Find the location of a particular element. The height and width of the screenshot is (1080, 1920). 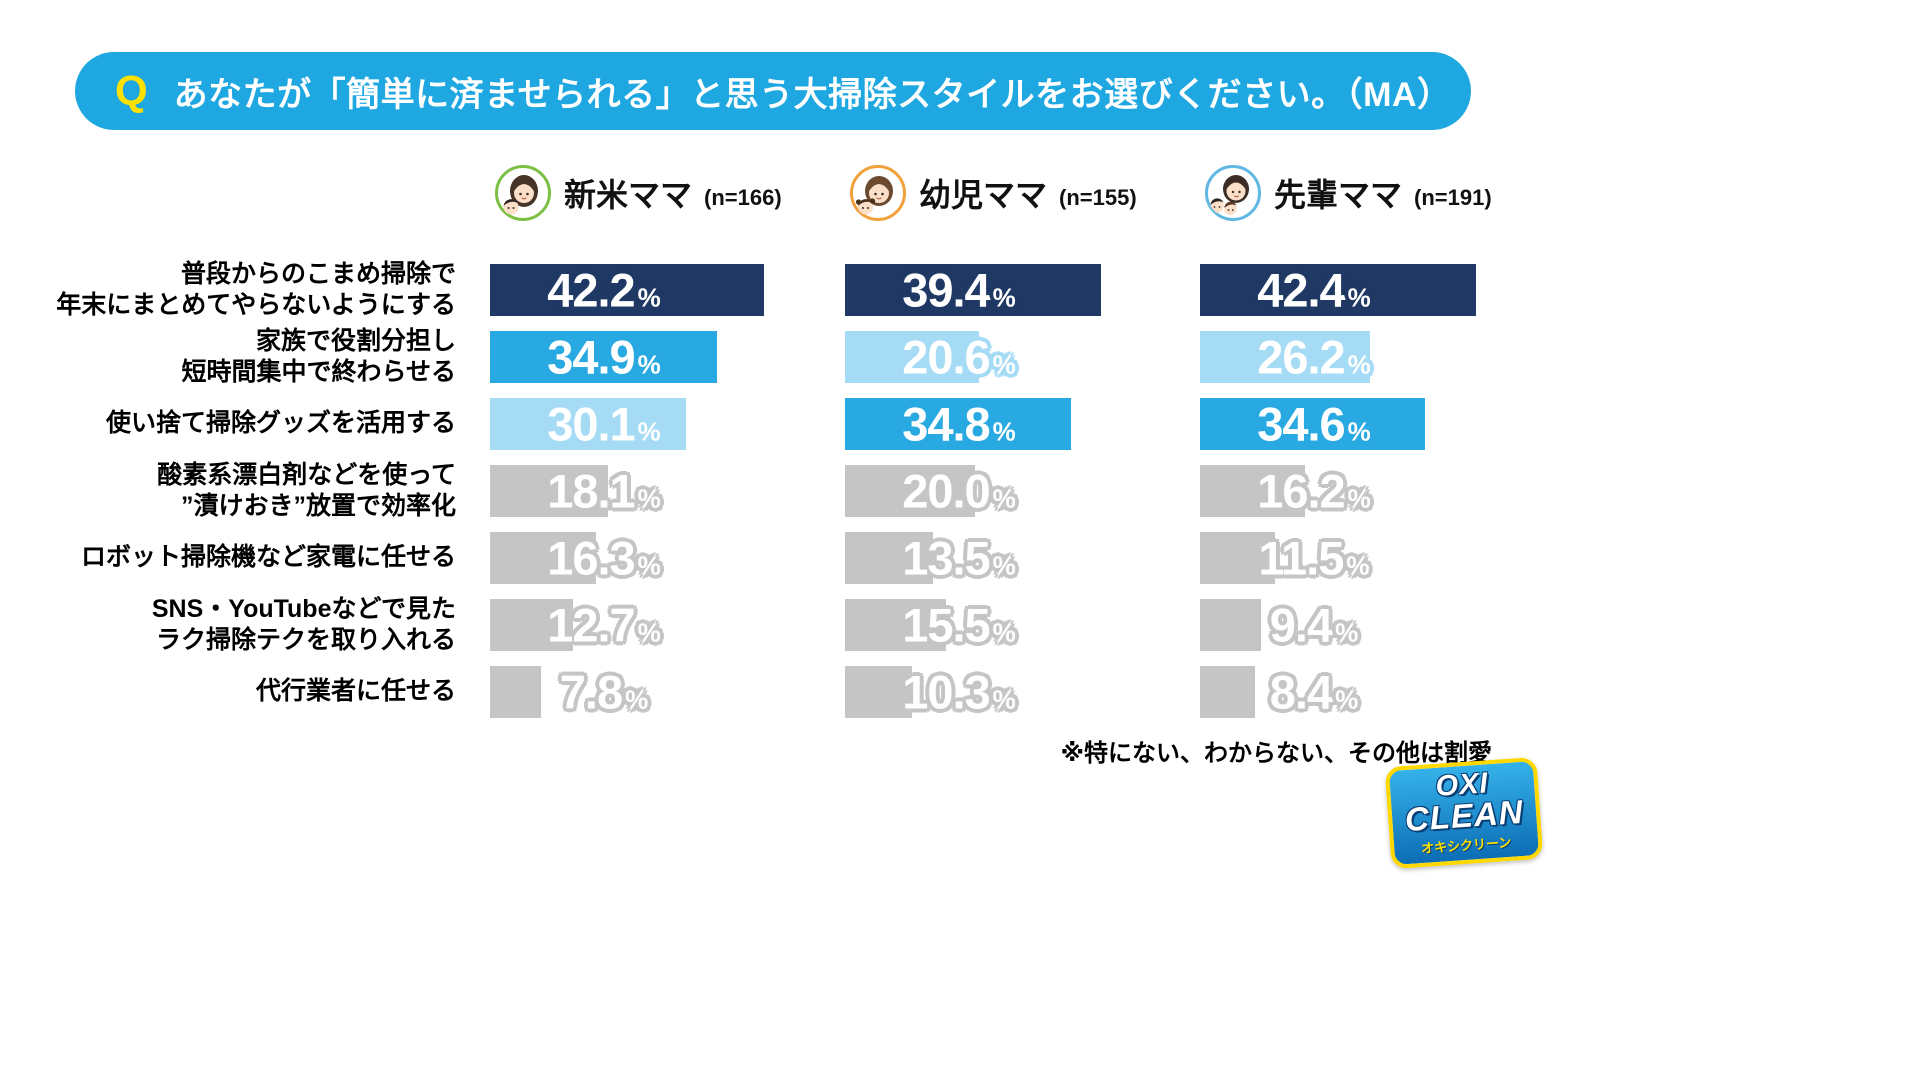

question-text: あなたが「簡単に済ませられる」と思う大掃除スタイルをお選びください。（MA） is located at coordinates (812, 94).